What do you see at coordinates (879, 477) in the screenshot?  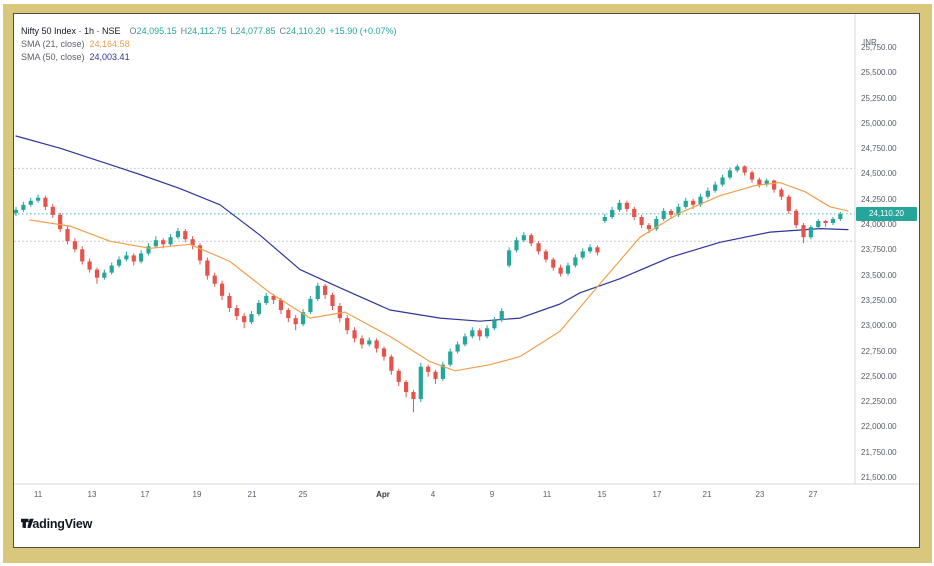 I see `price-tick-label: 21,500.00` at bounding box center [879, 477].